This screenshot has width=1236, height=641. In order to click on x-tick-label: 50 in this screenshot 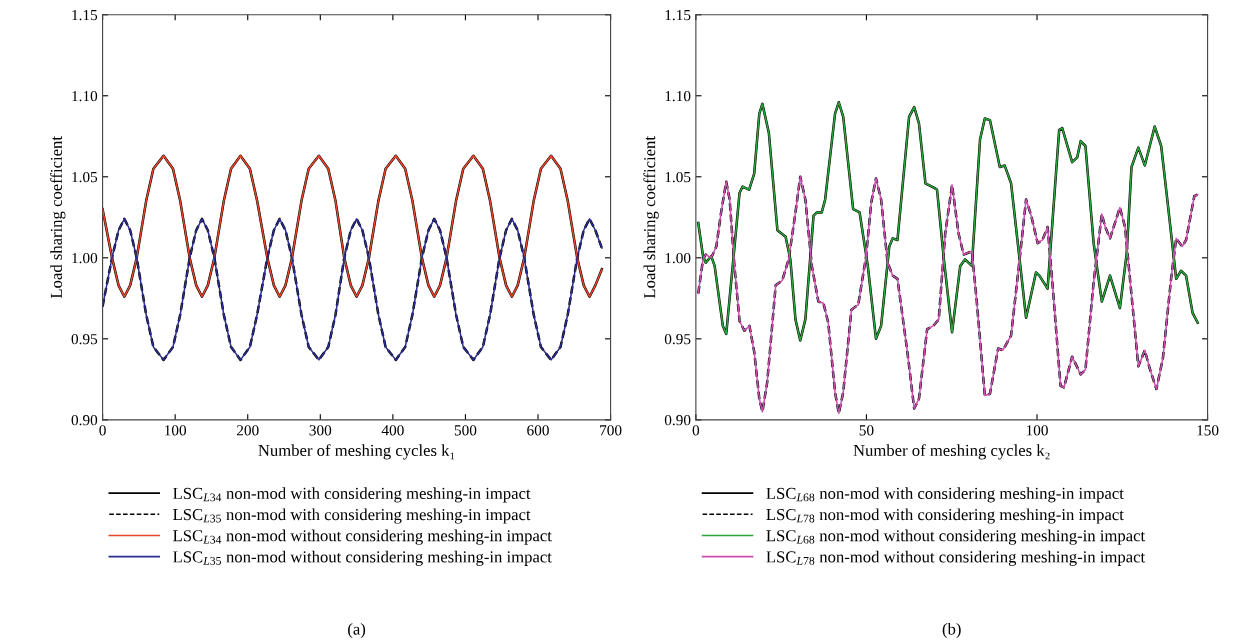, I will do `click(866, 430)`.